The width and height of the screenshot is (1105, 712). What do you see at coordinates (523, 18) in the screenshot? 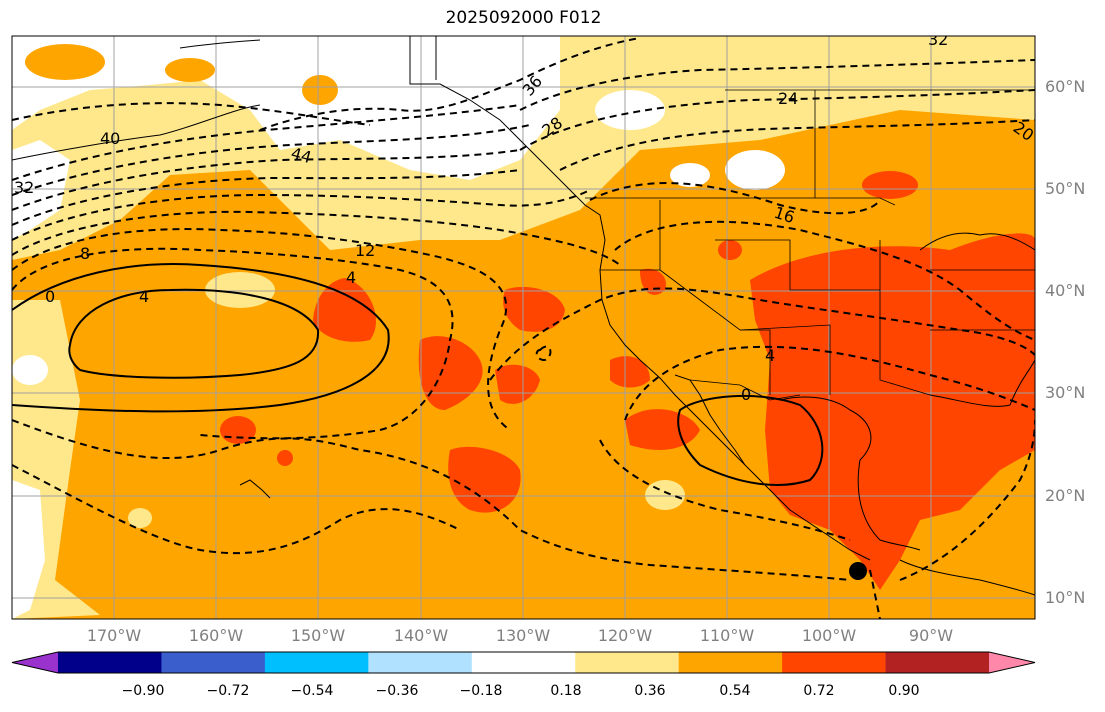
I see `map-title: 2025092000 F012` at bounding box center [523, 18].